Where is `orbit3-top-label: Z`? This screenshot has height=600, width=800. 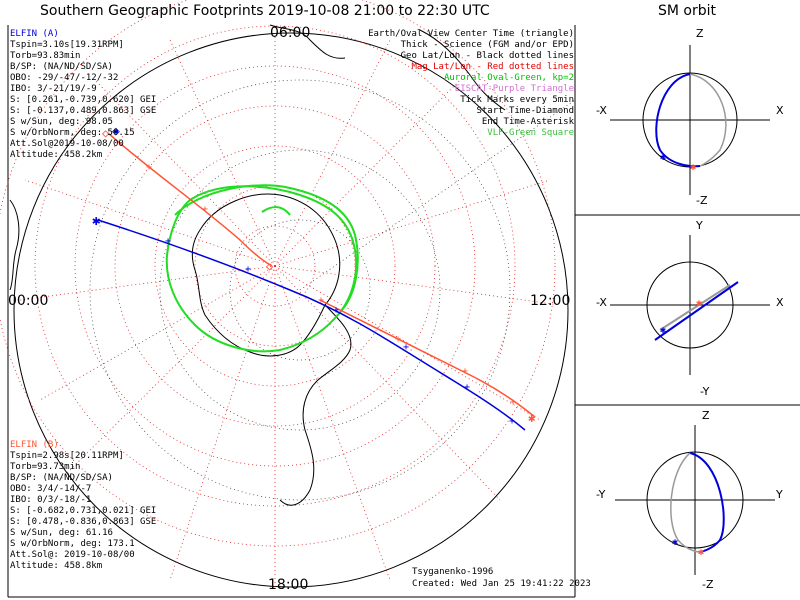
orbit3-top-label: Z is located at coordinates (706, 415).